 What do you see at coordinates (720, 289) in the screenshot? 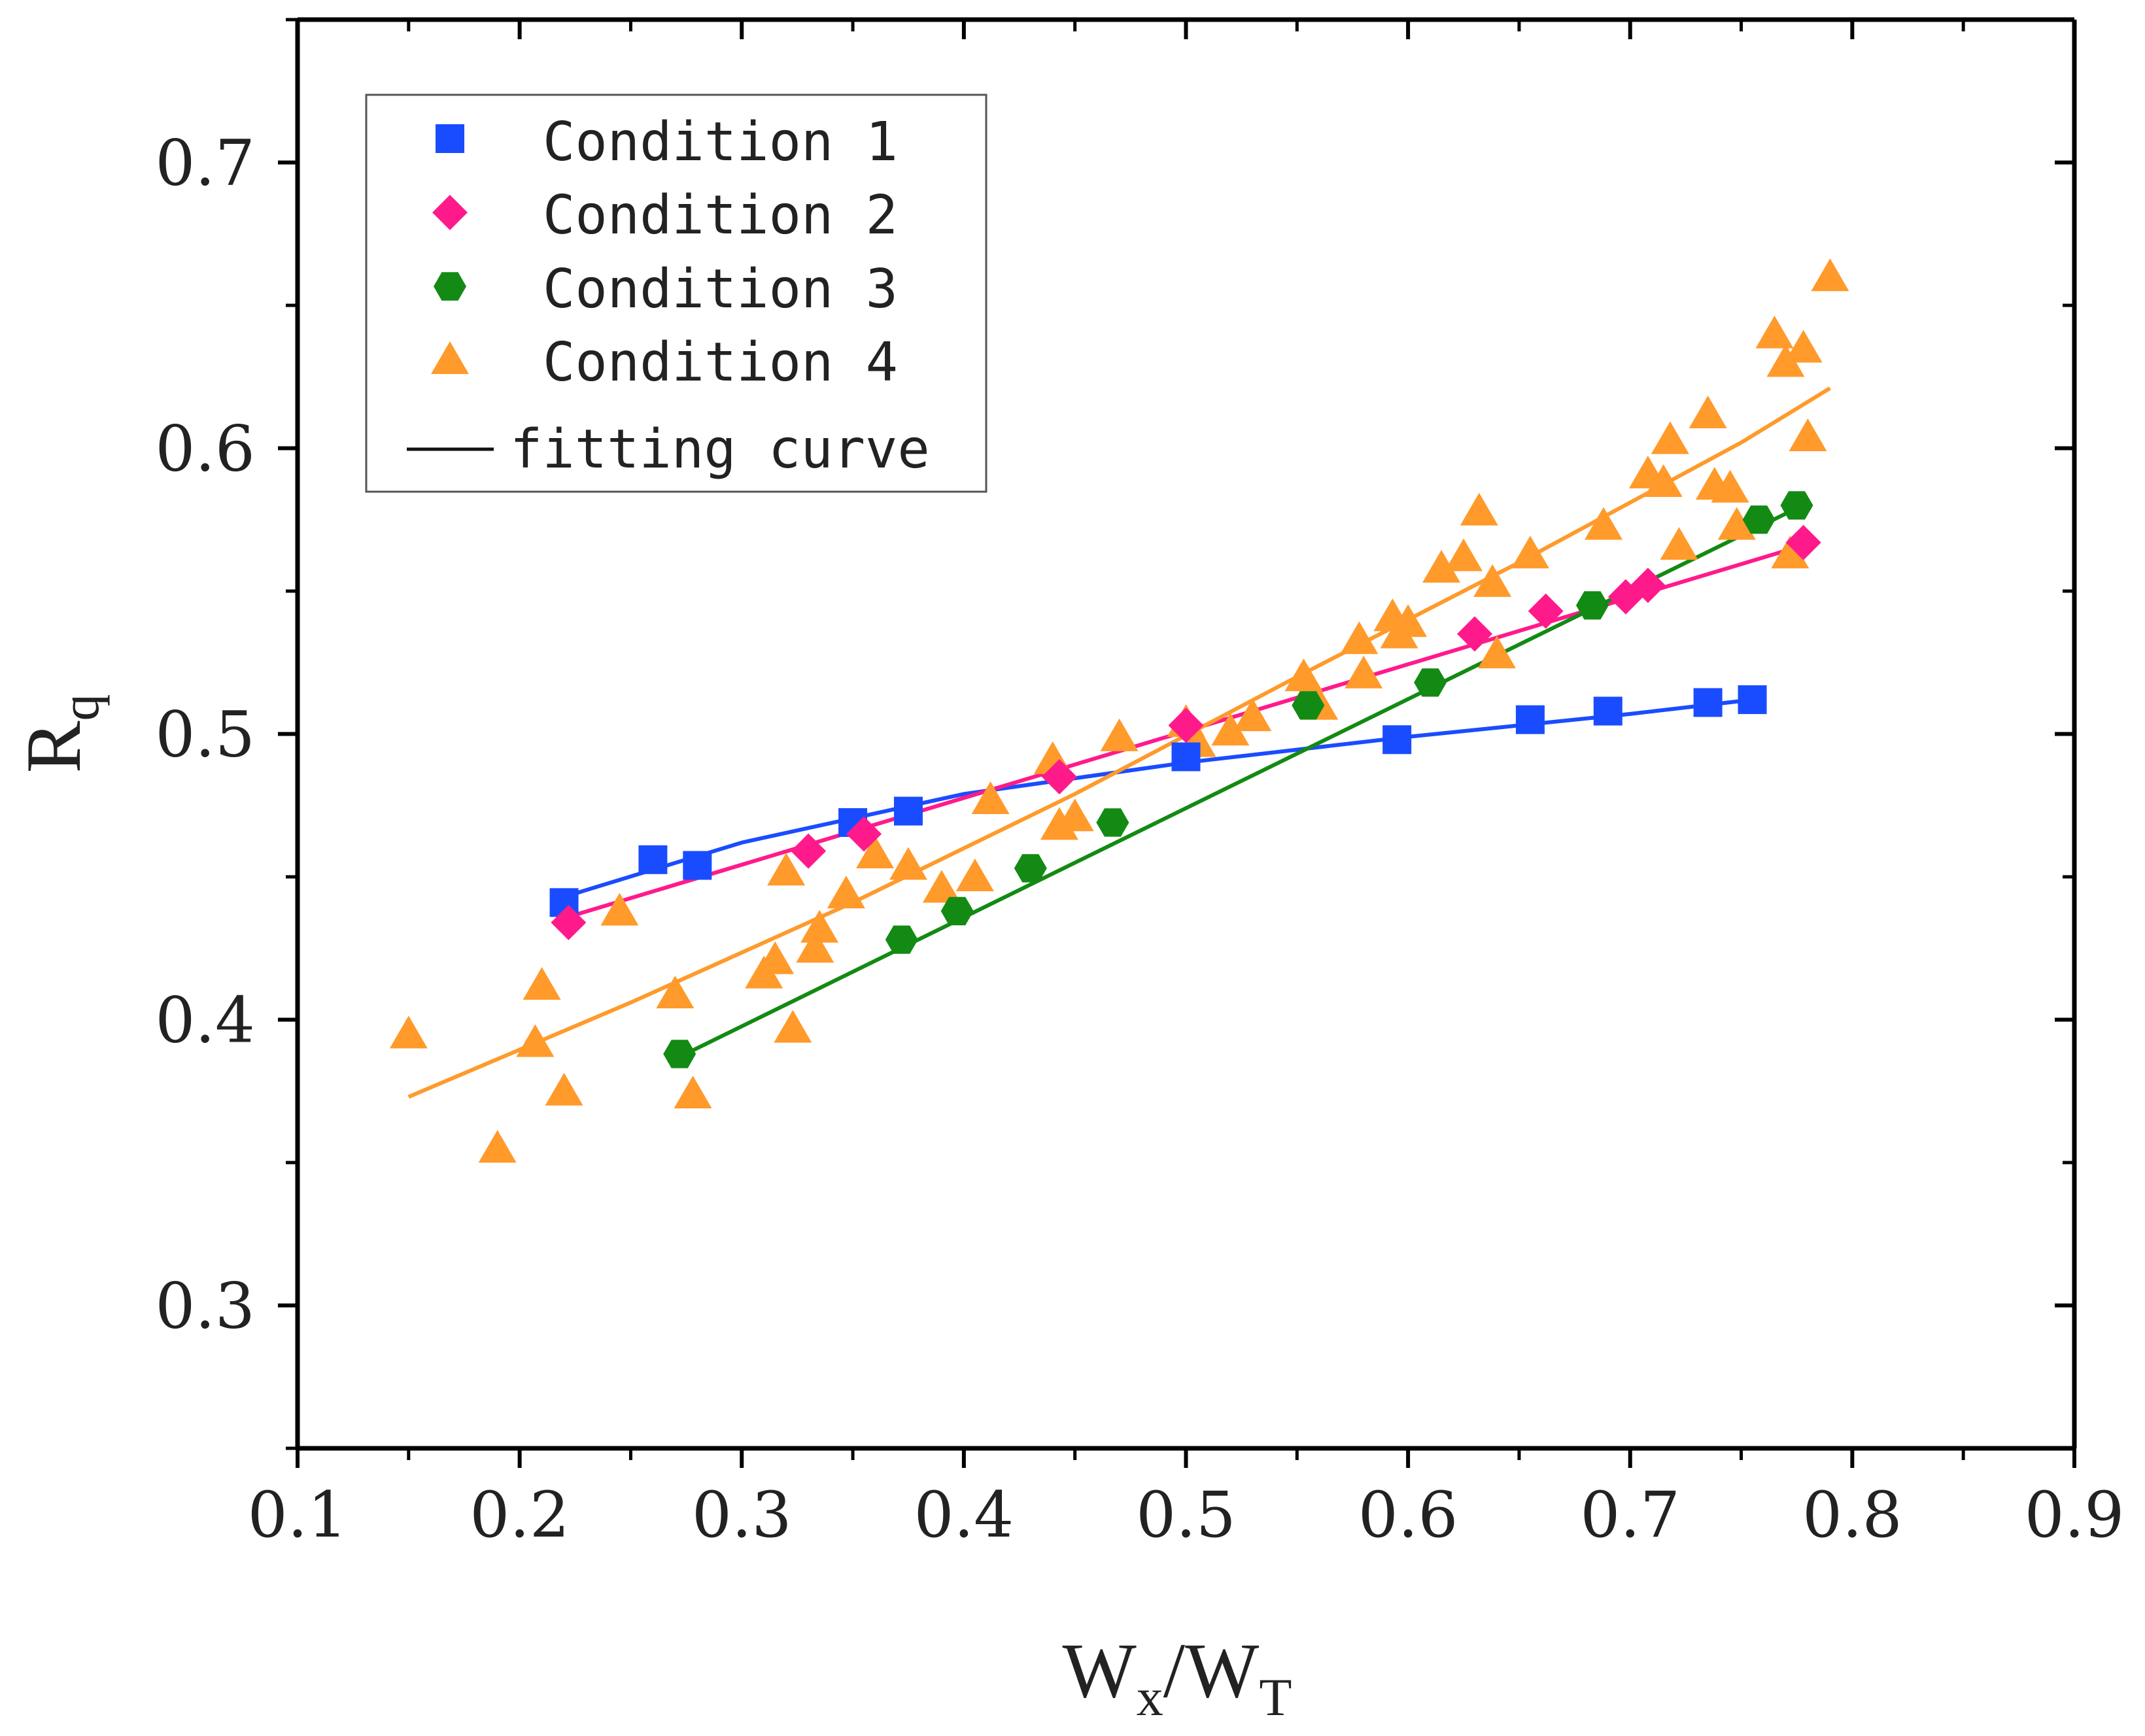
I see `legend-label-condition-3: Condition 3` at bounding box center [720, 289].